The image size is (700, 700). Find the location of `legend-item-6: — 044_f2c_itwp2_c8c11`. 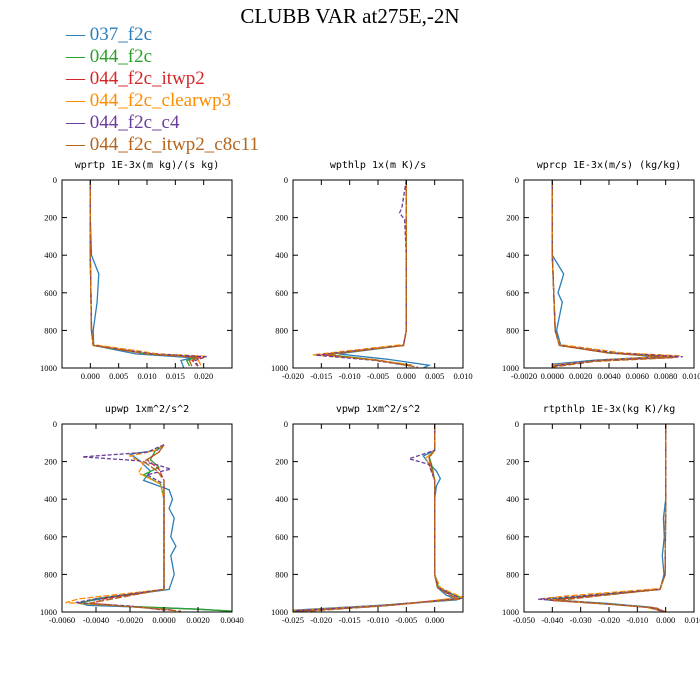

legend-item-6: — 044_f2c_itwp2_c8c11 is located at coordinates (162, 145).